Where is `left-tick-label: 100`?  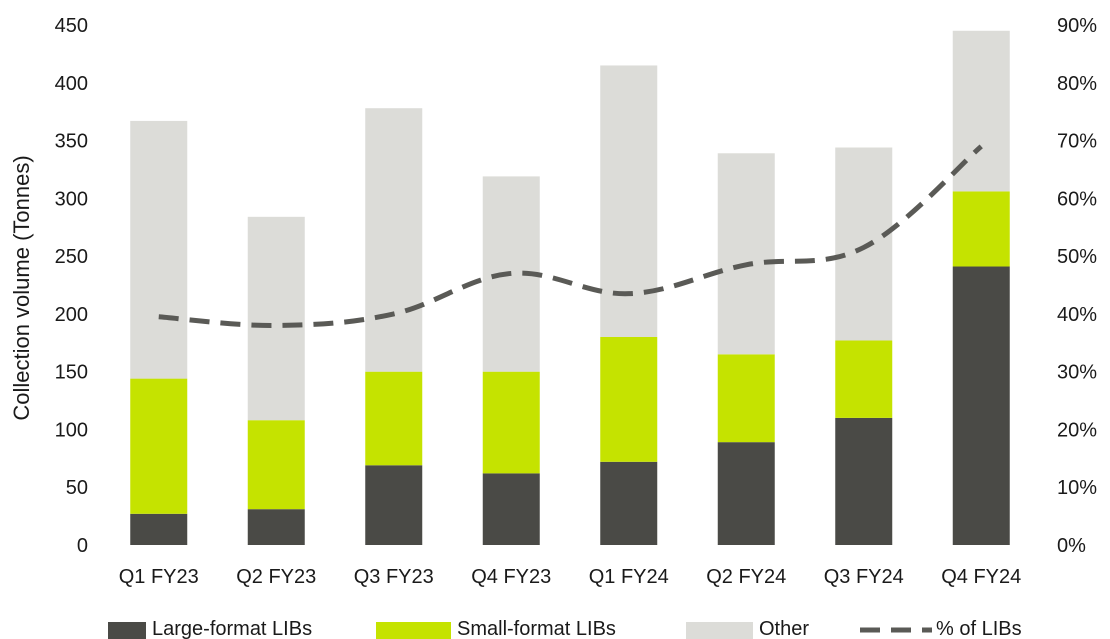
left-tick-label: 100 is located at coordinates (71, 430).